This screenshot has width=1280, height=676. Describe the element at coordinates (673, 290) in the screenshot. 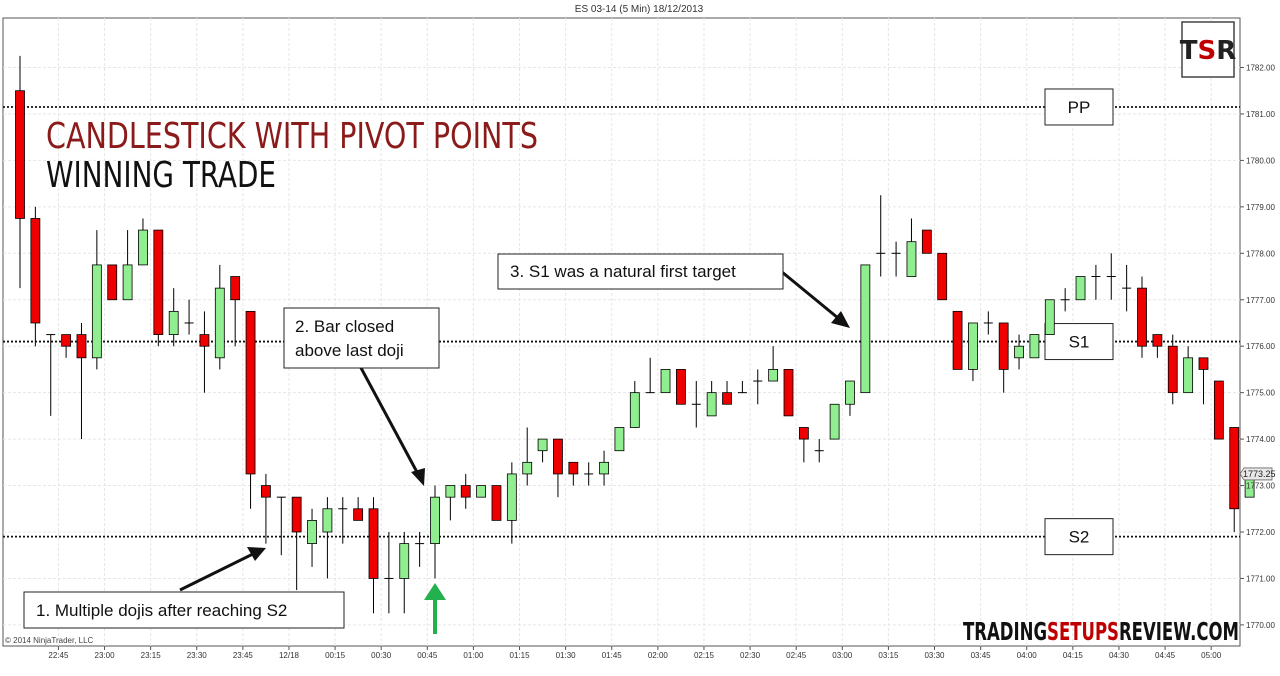

I see `annotation-3: 3. S1 was a natural first target` at that location.